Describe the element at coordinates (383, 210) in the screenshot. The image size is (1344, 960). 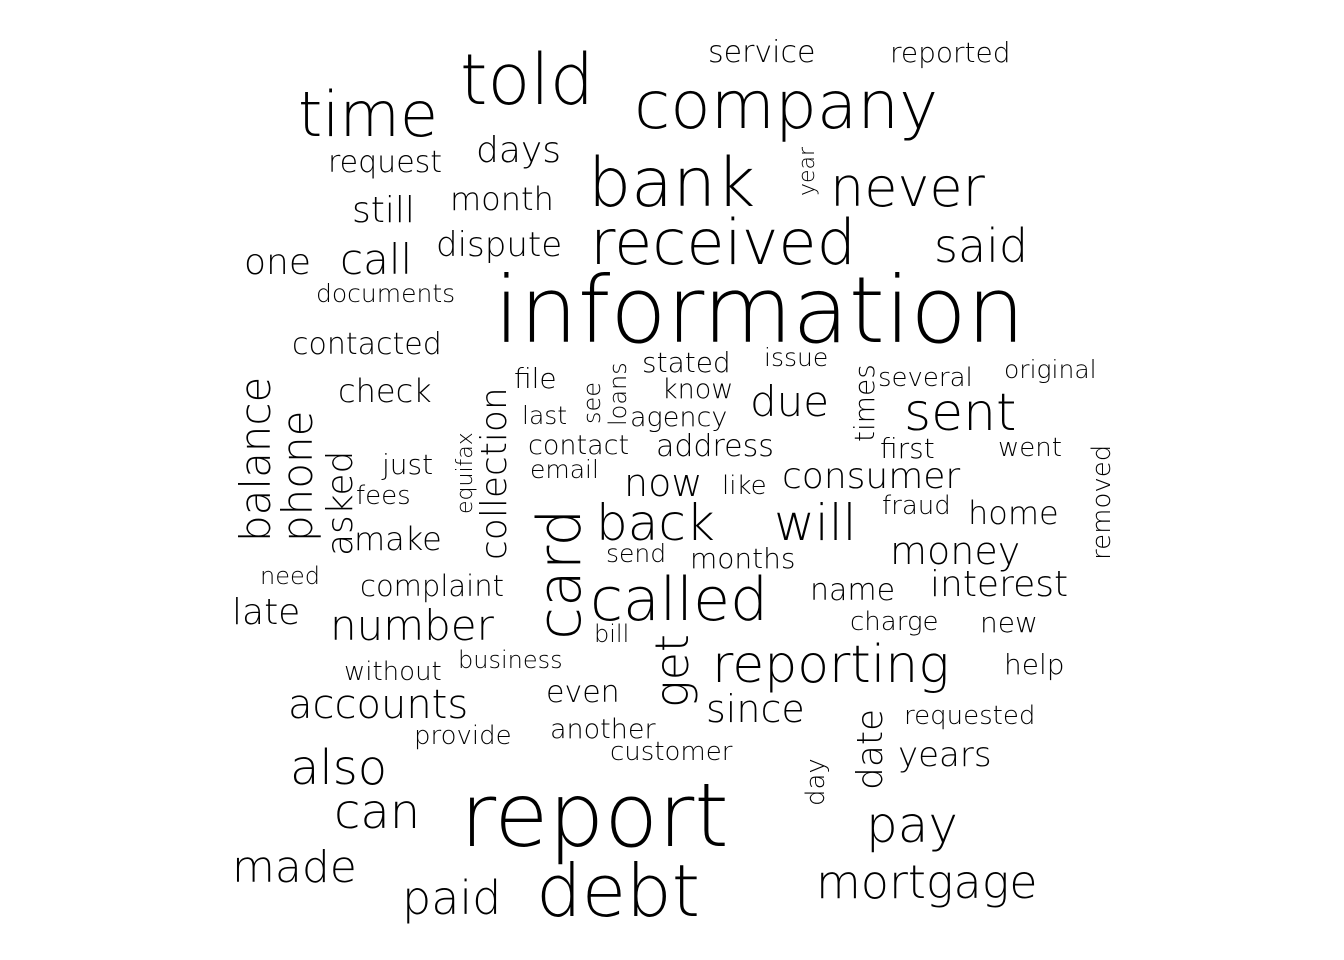
I see `word-still: still` at that location.